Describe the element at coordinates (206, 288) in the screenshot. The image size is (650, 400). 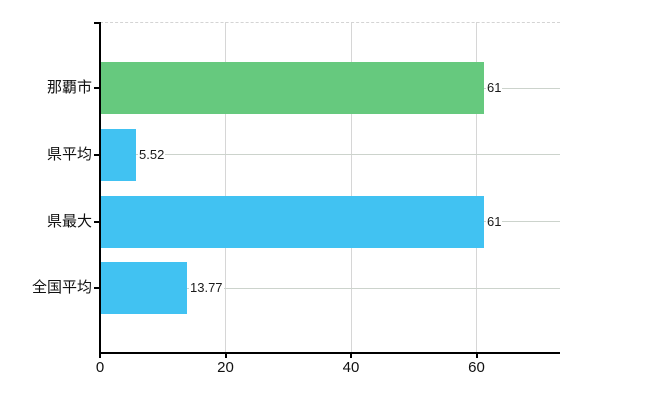
I see `bar-value-label: 13.77` at that location.